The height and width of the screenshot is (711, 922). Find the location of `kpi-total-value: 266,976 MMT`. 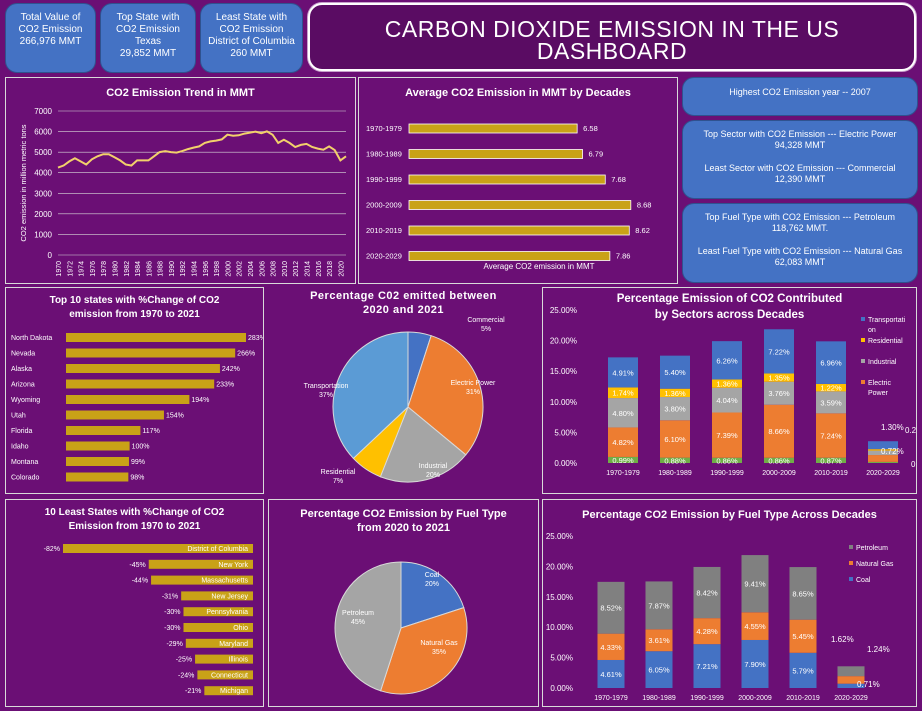

kpi-total-value: 266,976 MMT is located at coordinates (50, 41).